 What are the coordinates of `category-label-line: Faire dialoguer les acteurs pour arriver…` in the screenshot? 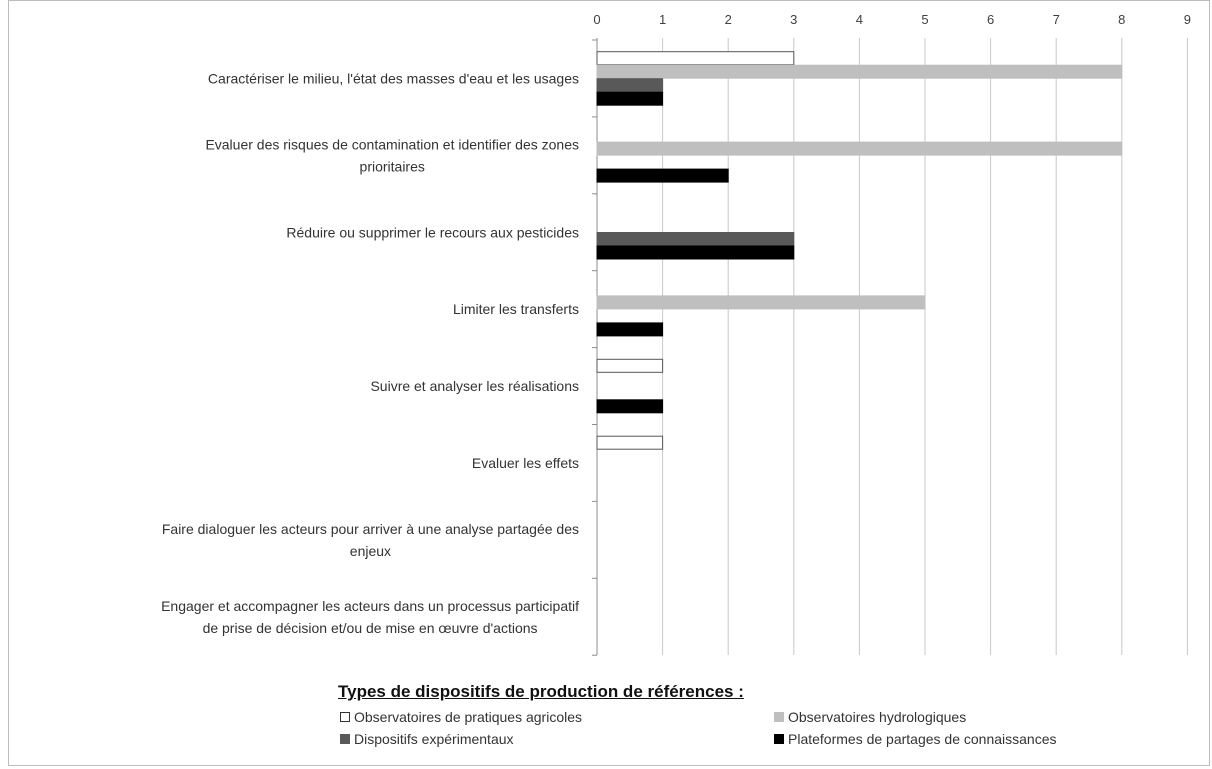 It's located at (370, 529).